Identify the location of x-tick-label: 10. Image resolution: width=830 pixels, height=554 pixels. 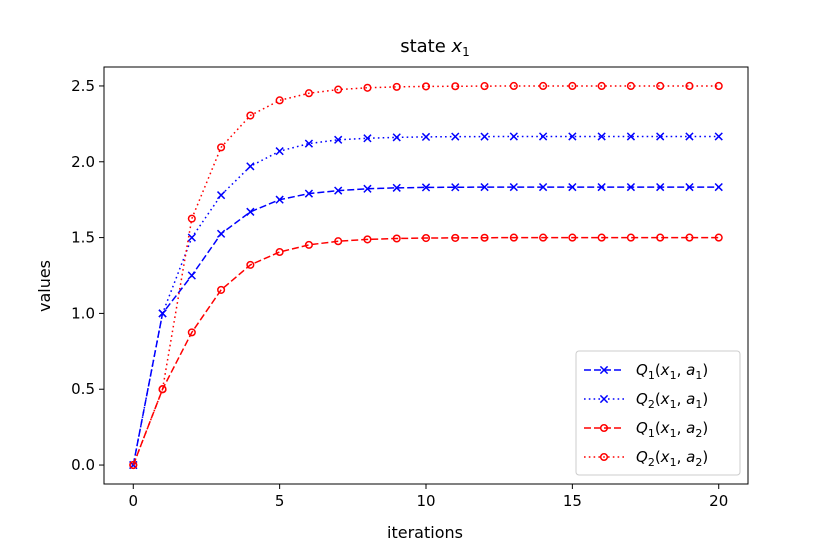
(425, 501).